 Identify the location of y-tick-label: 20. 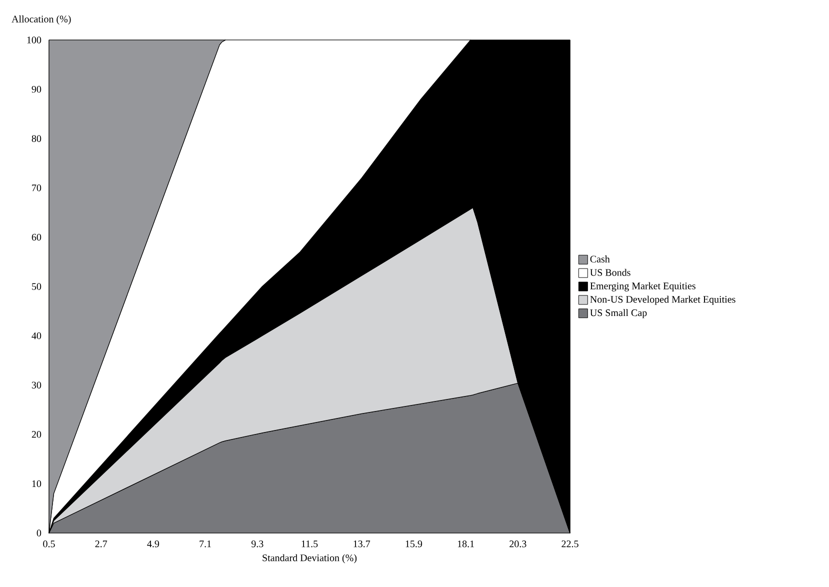
(37, 434).